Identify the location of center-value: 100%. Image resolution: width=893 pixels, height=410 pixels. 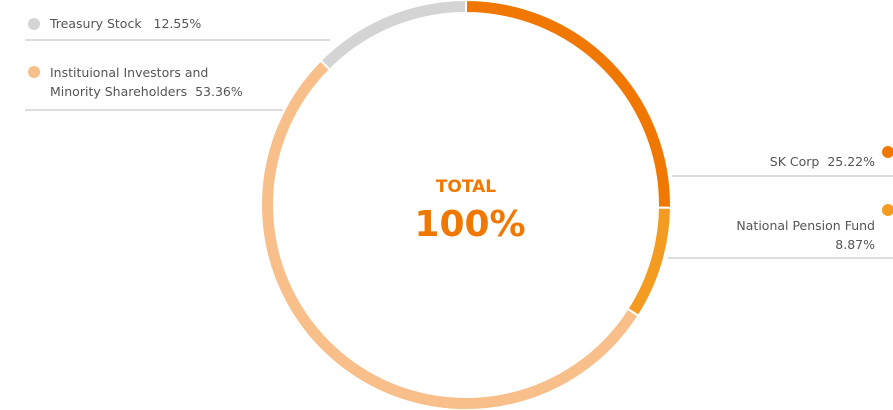
(469, 224).